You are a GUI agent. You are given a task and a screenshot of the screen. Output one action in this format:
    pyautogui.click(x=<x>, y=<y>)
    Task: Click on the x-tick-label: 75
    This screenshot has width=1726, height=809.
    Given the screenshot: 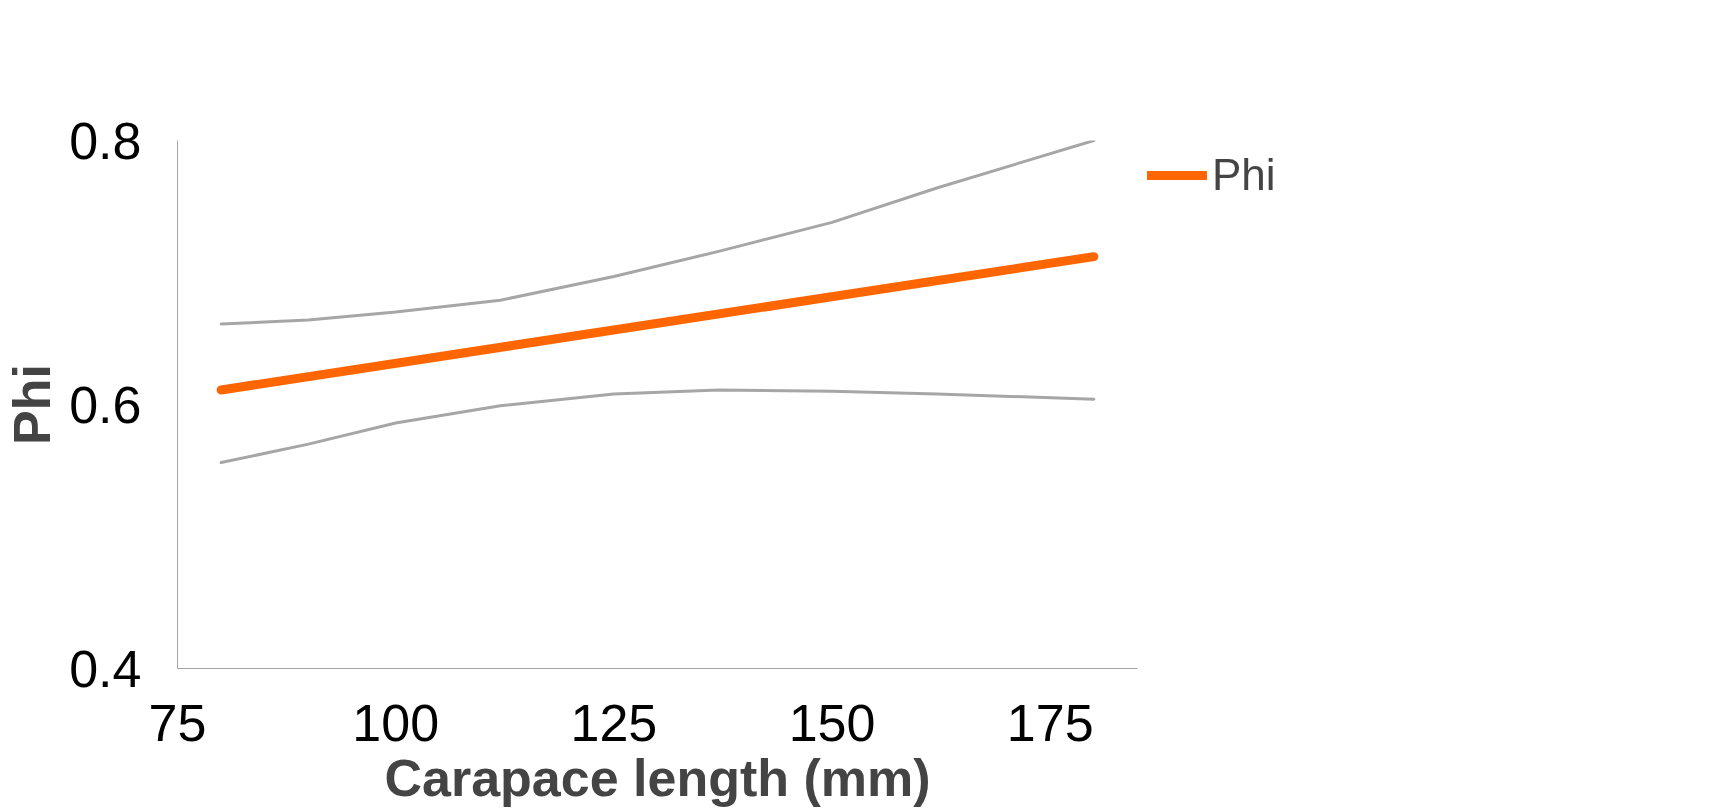 What is the action you would take?
    pyautogui.click(x=177, y=722)
    